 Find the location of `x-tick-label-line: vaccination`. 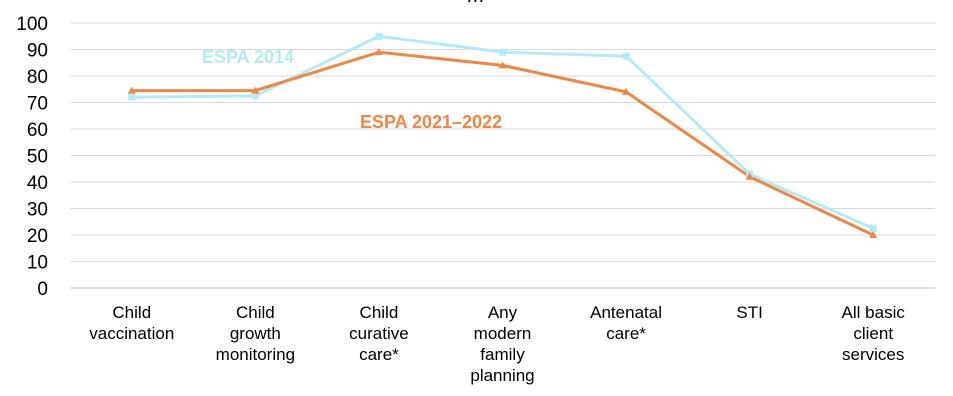

x-tick-label-line: vaccination is located at coordinates (131, 333).